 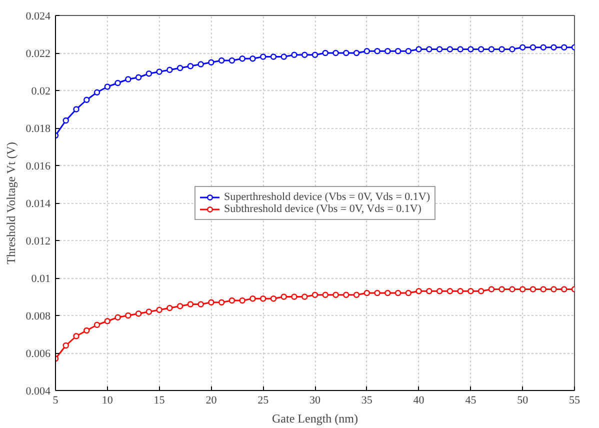 What do you see at coordinates (264, 400) in the screenshot?
I see `x-tick-label: 25` at bounding box center [264, 400].